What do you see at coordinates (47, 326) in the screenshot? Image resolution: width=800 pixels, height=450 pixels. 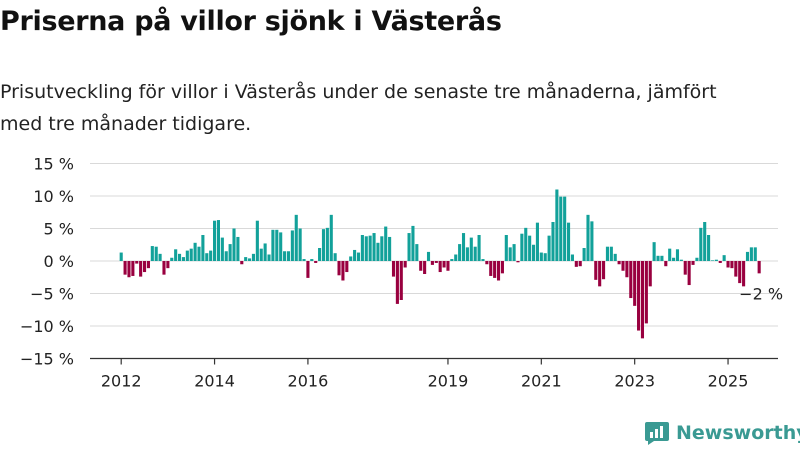 I see `y-tick-label: −10 %` at bounding box center [47, 326].